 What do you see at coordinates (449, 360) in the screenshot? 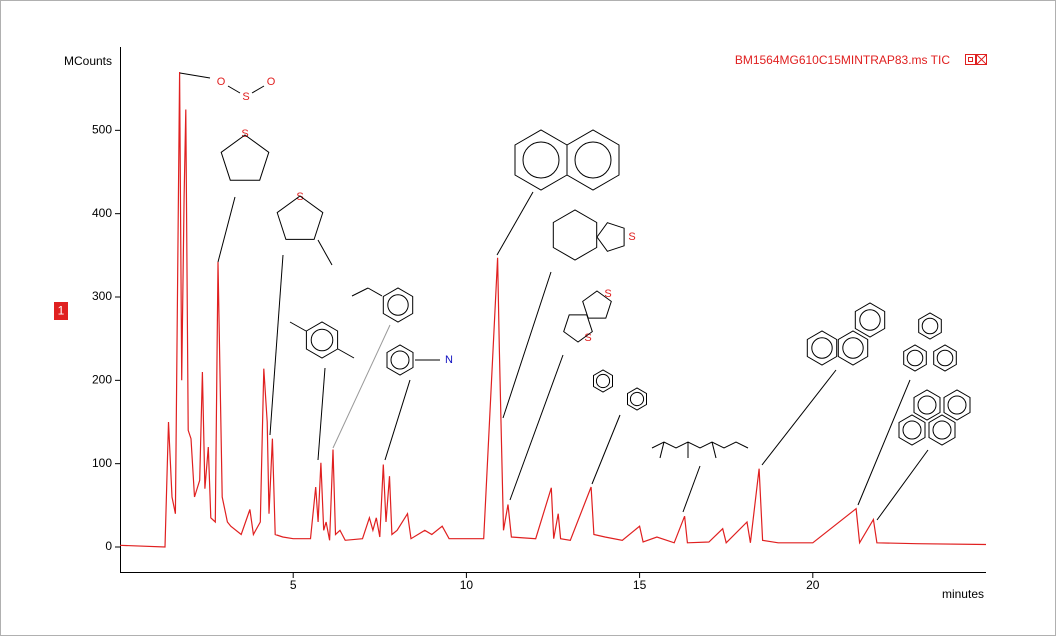
I see `atom-label: N` at bounding box center [449, 360].